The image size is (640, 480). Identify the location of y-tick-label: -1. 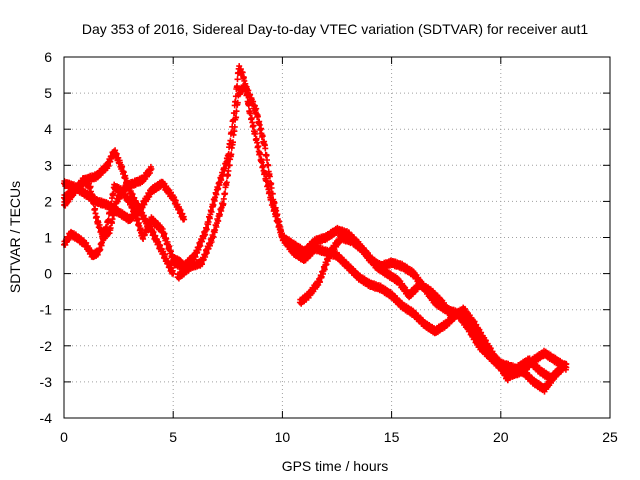
(46, 310).